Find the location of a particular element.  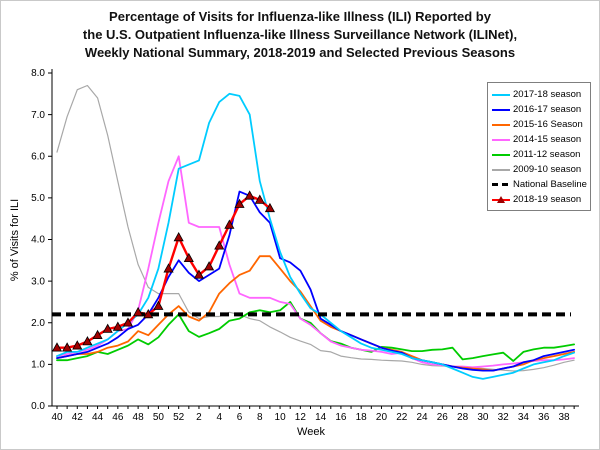

x-tick-label: 52 is located at coordinates (179, 417).